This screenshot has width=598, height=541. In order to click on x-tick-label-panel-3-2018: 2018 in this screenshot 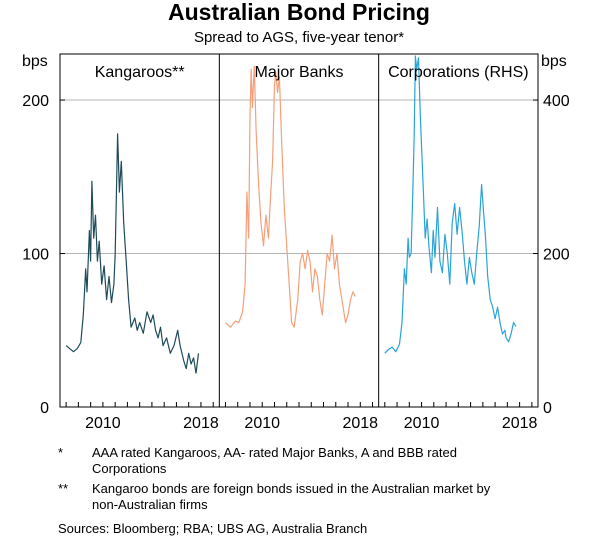, I will do `click(520, 423)`.